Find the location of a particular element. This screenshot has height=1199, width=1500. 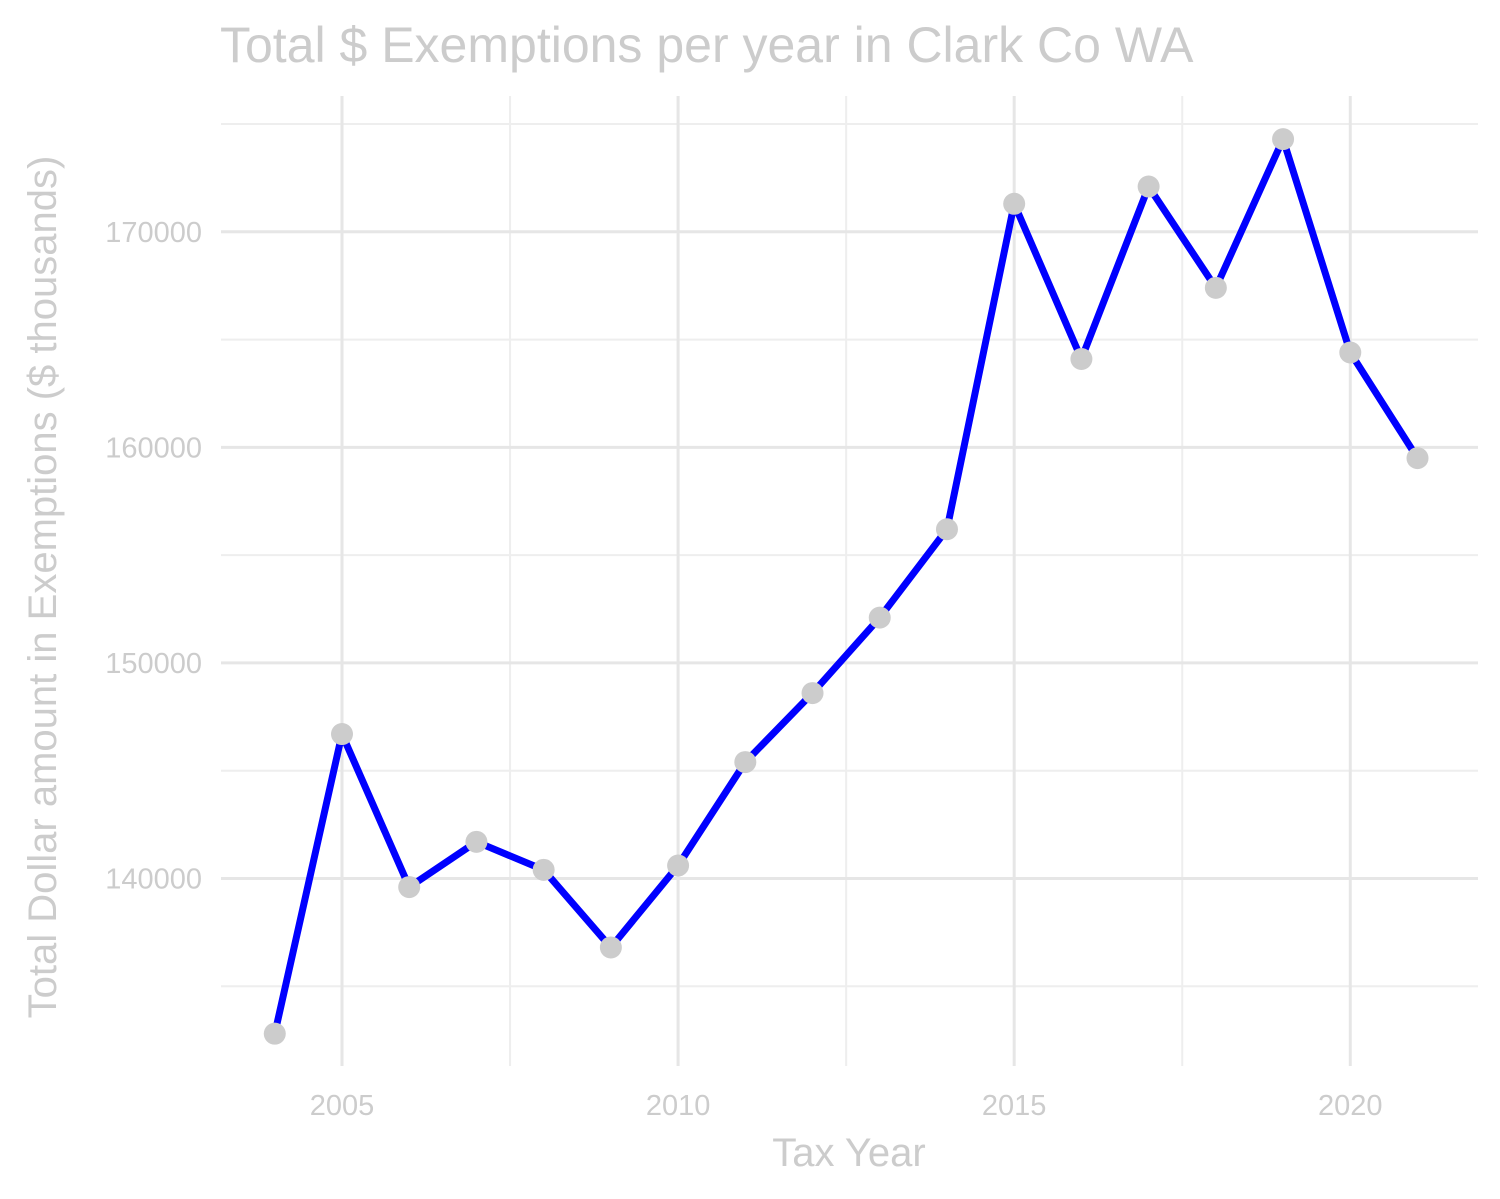

y-tick-label: 140000 is located at coordinates (153, 879).